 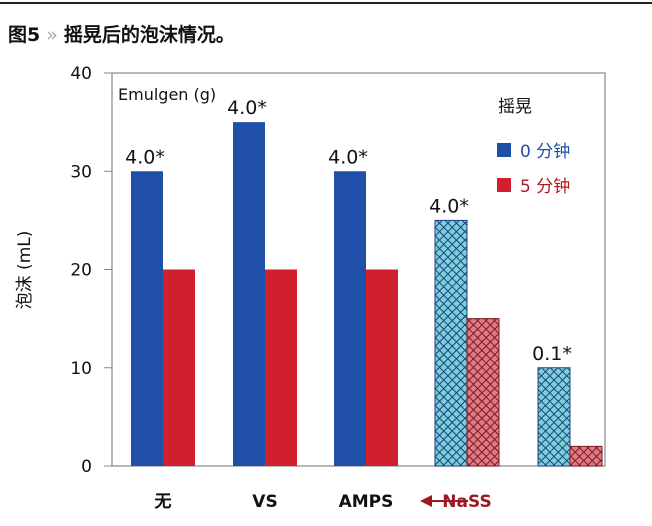 I want to click on nass-arrow, so click(x=444, y=501).